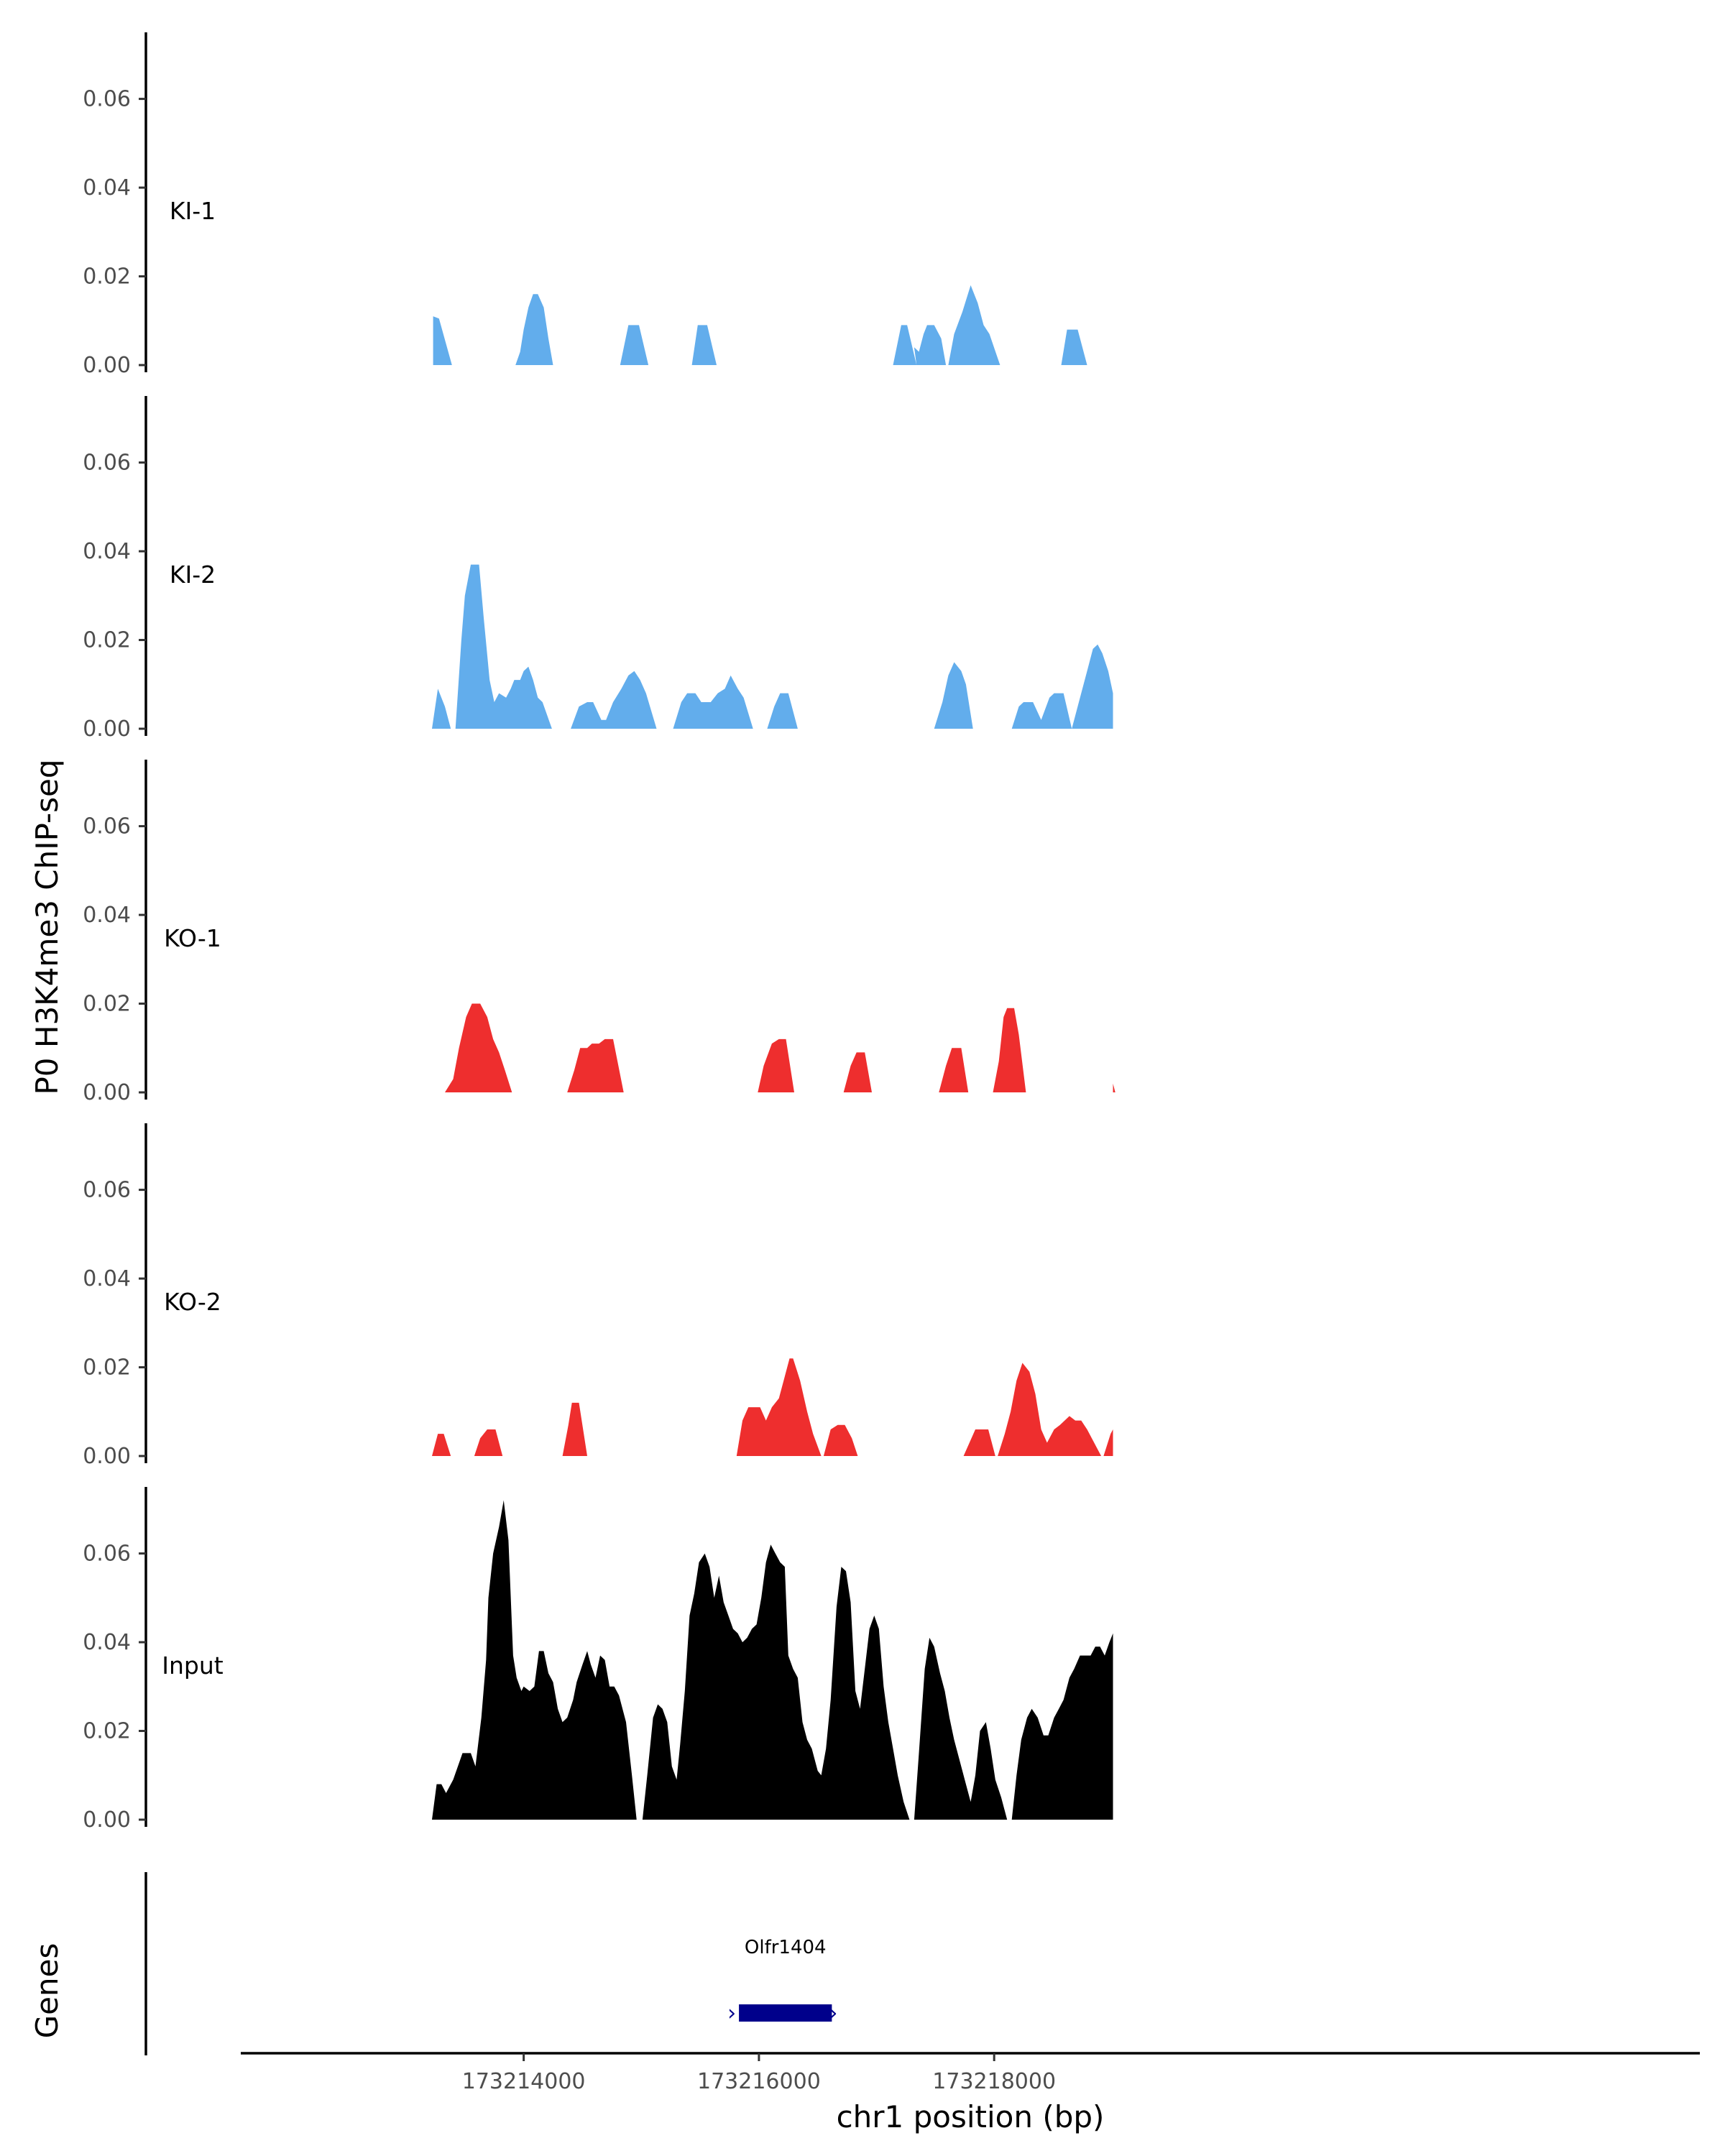  Describe the element at coordinates (192, 1302) in the screenshot. I see `track-label: KO-2` at that location.